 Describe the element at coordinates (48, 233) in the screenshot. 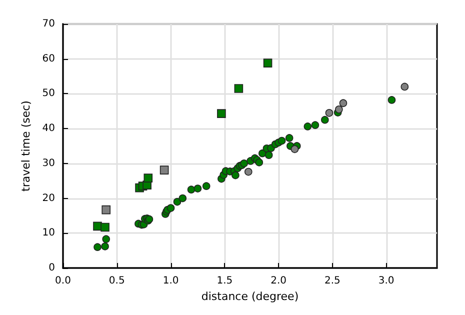

I see `y-tick-label: 10` at that location.